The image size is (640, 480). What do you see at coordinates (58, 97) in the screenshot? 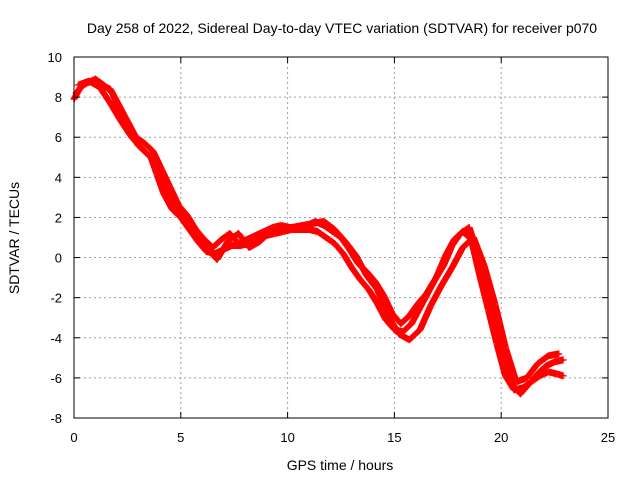
I see `y-tick-label: 8` at bounding box center [58, 97].